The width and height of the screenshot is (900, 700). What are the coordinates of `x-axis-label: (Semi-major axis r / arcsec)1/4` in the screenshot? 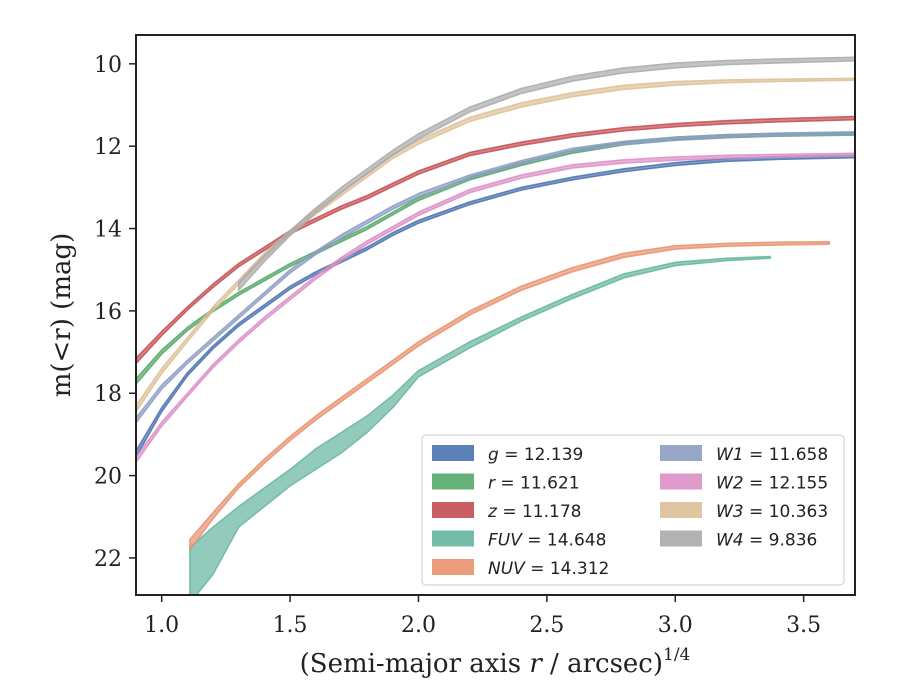 It's located at (495, 662).